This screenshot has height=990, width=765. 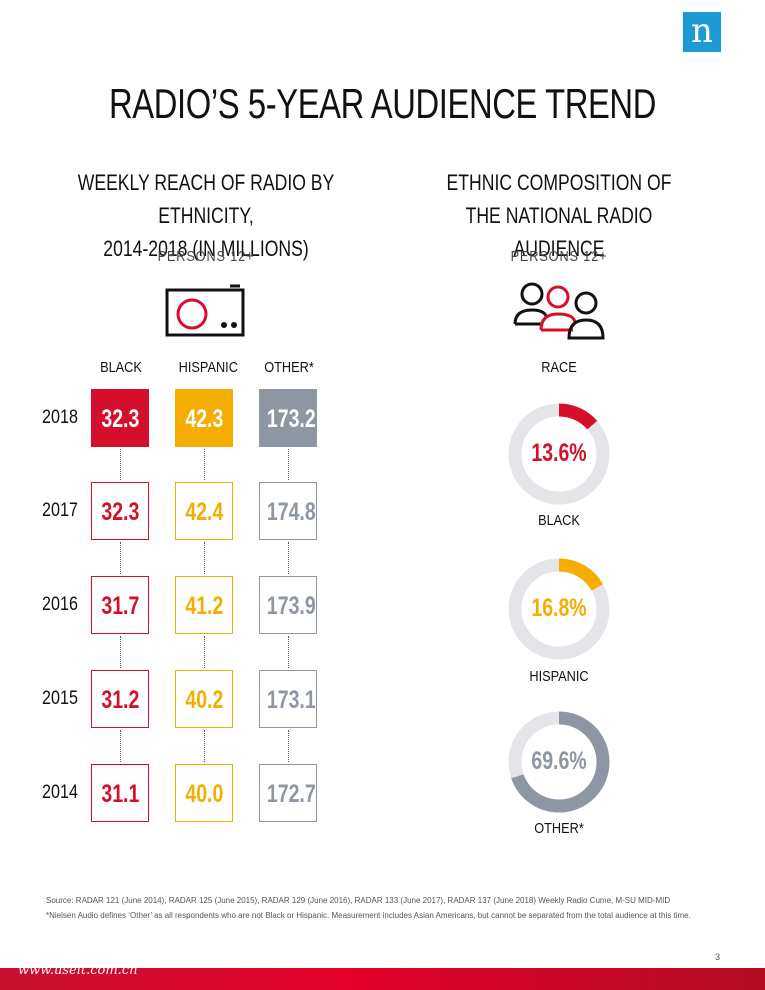 What do you see at coordinates (120, 418) in the screenshot?
I see `cell-black-2018: 32.3` at bounding box center [120, 418].